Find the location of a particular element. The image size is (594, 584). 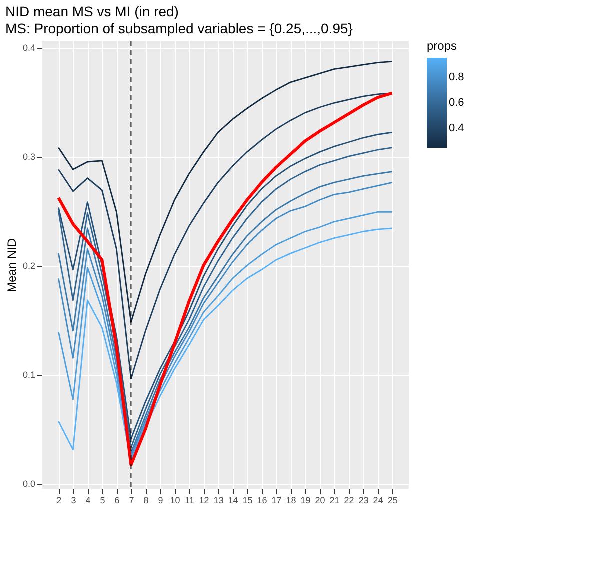

x-tick-label: 20 is located at coordinates (320, 501).